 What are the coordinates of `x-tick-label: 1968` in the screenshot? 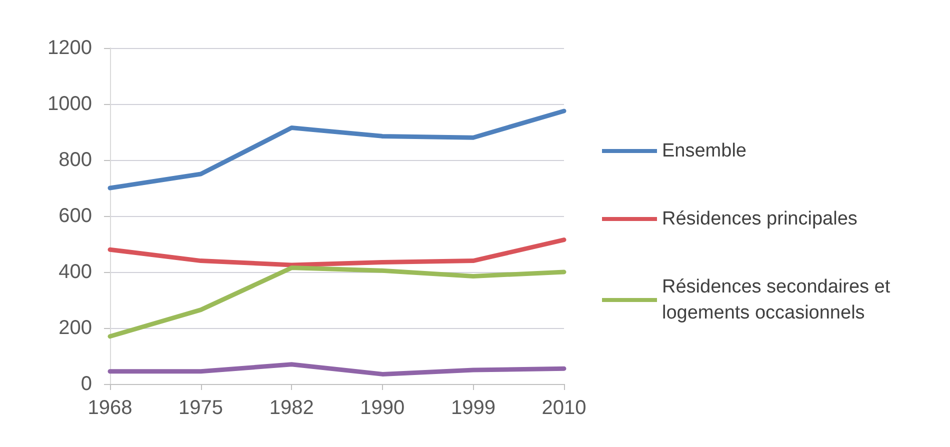 It's located at (110, 408).